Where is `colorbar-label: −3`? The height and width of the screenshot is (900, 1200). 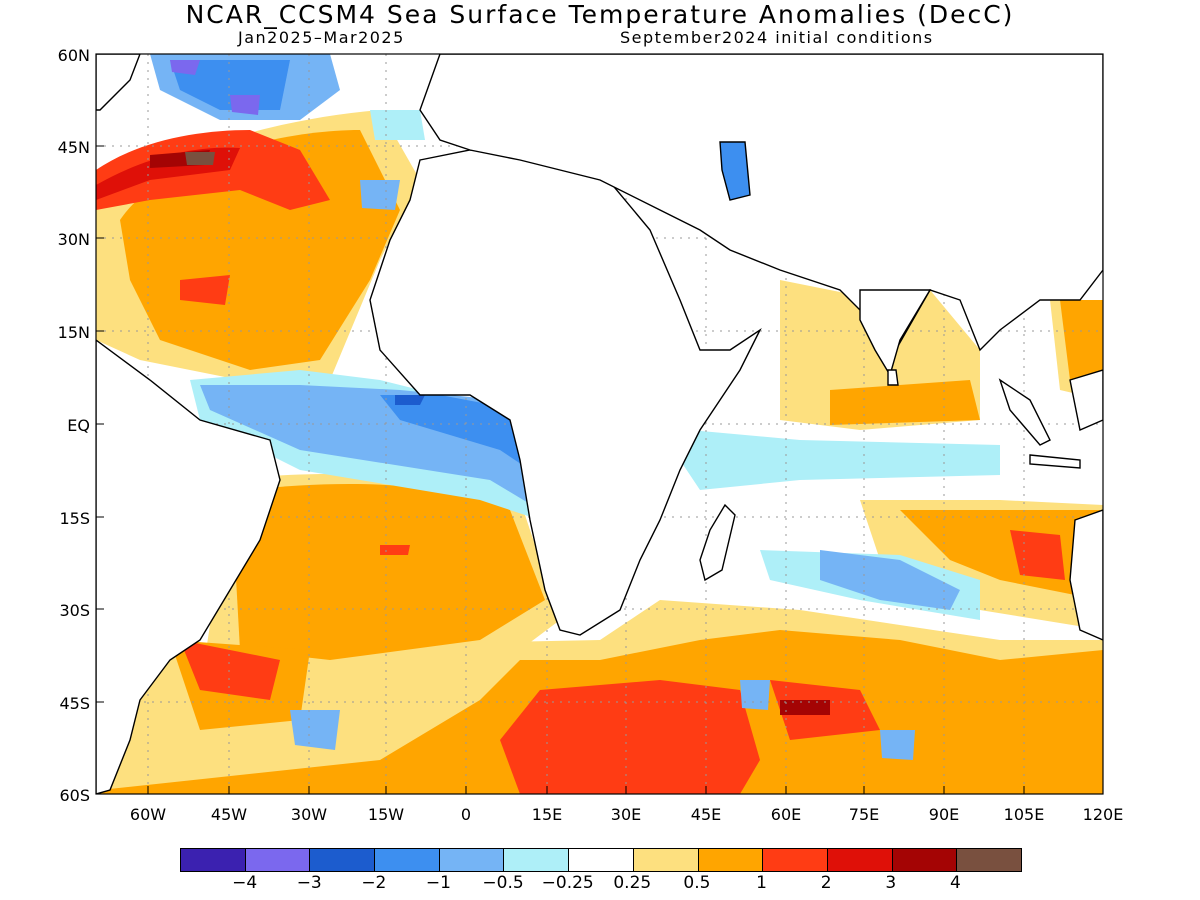 colorbar-label: −3 is located at coordinates (309, 883).